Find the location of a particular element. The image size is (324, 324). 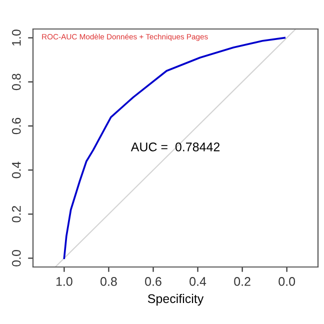

x-tick-label: 0.0 is located at coordinates (287, 281).